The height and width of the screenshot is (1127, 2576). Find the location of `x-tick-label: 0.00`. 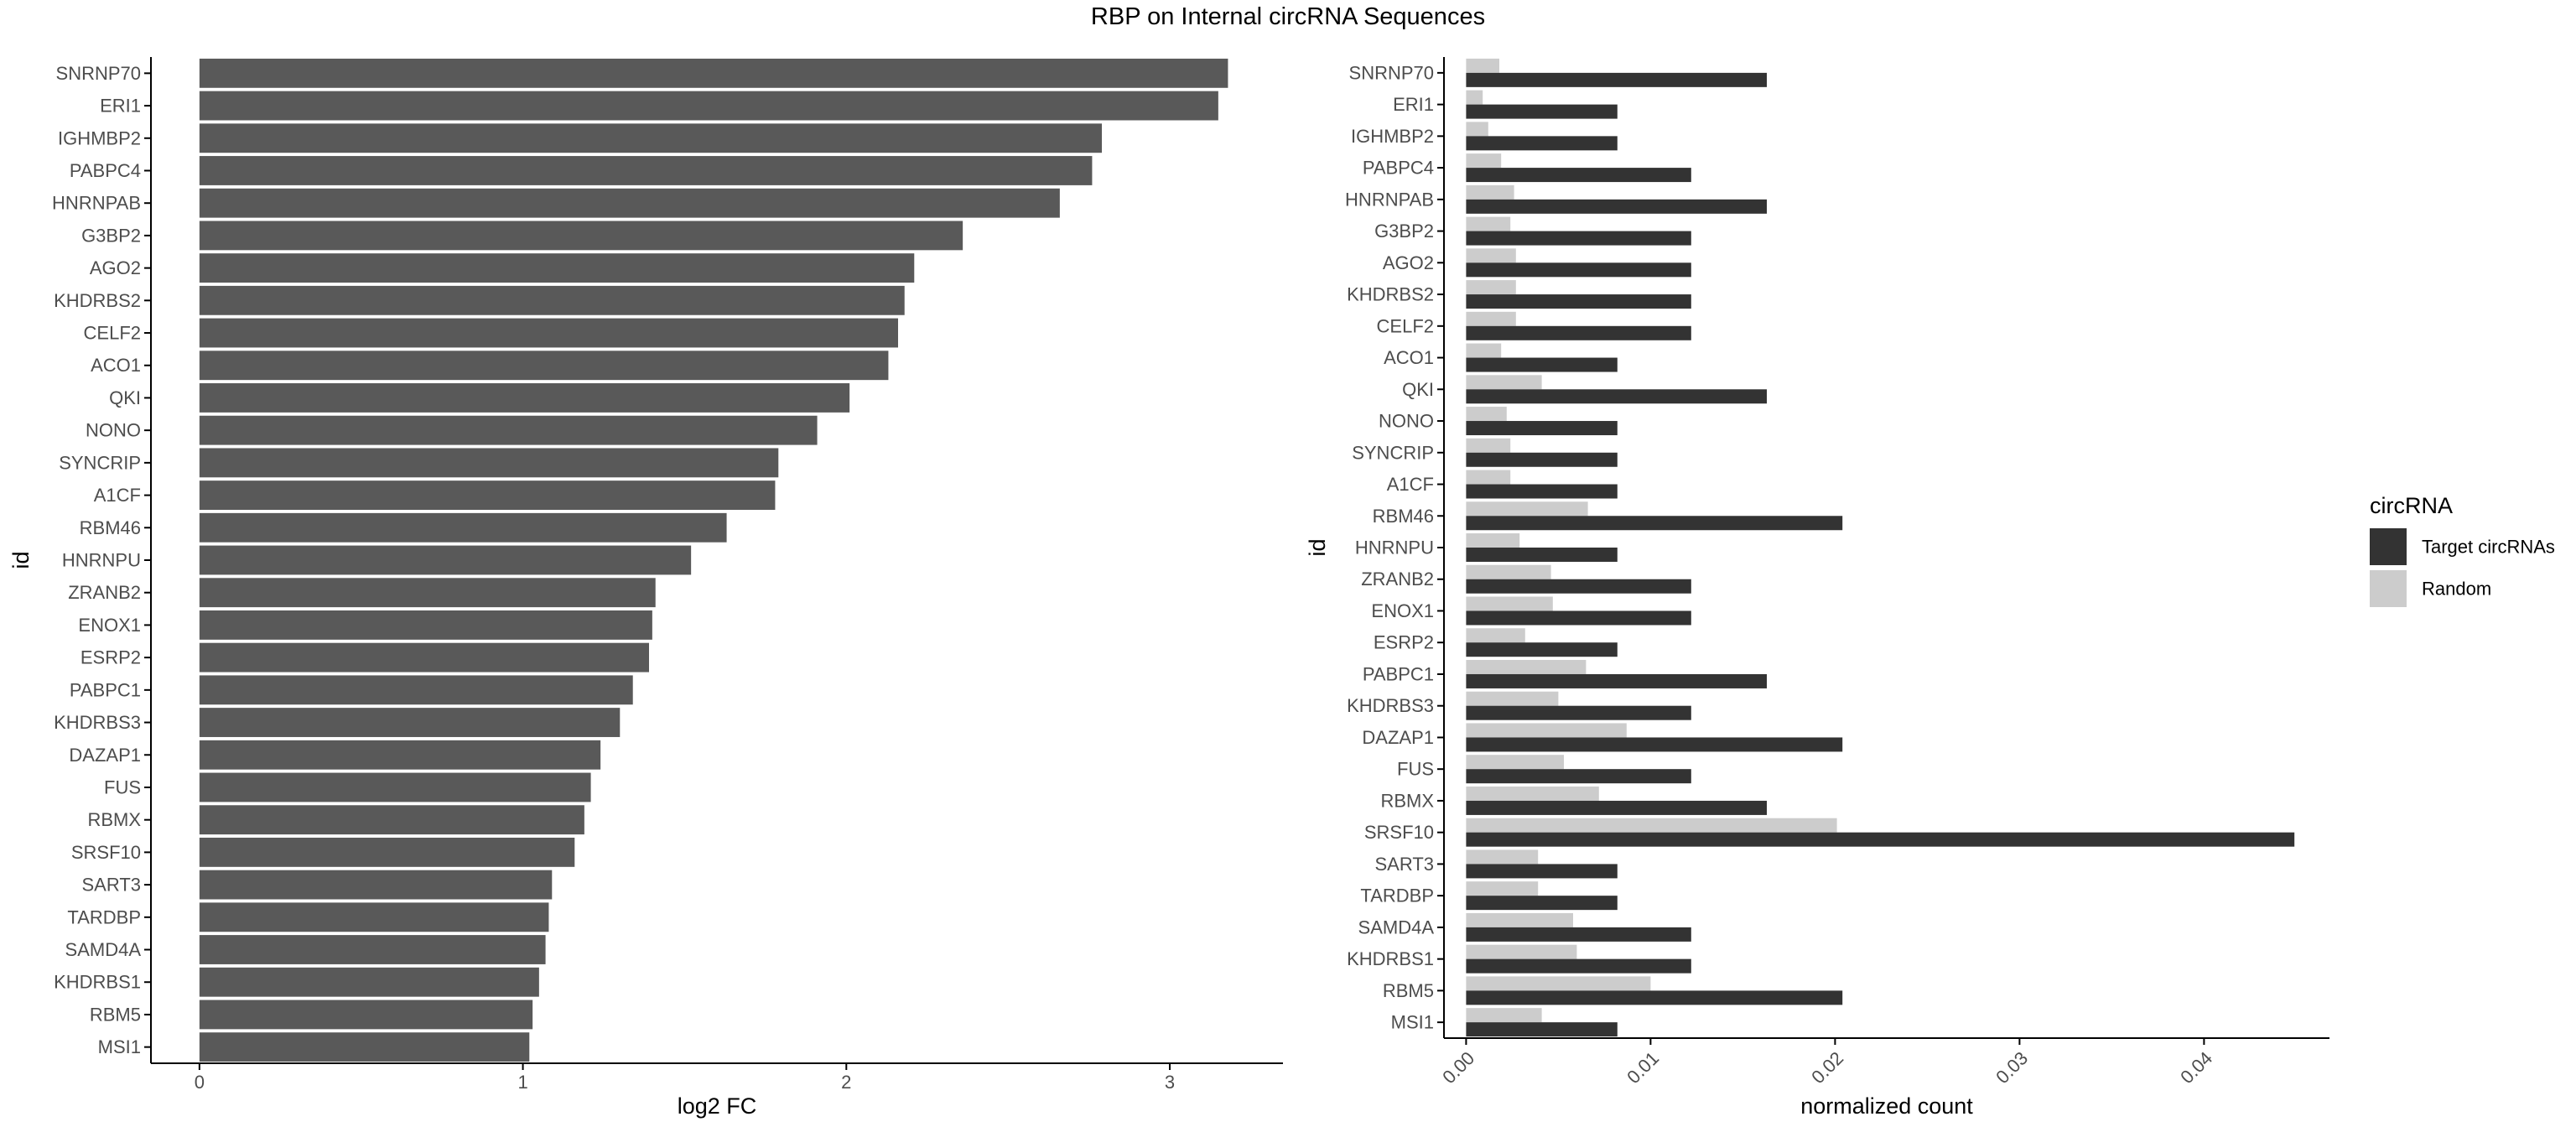

x-tick-label: 0.00 is located at coordinates (1458, 1067).